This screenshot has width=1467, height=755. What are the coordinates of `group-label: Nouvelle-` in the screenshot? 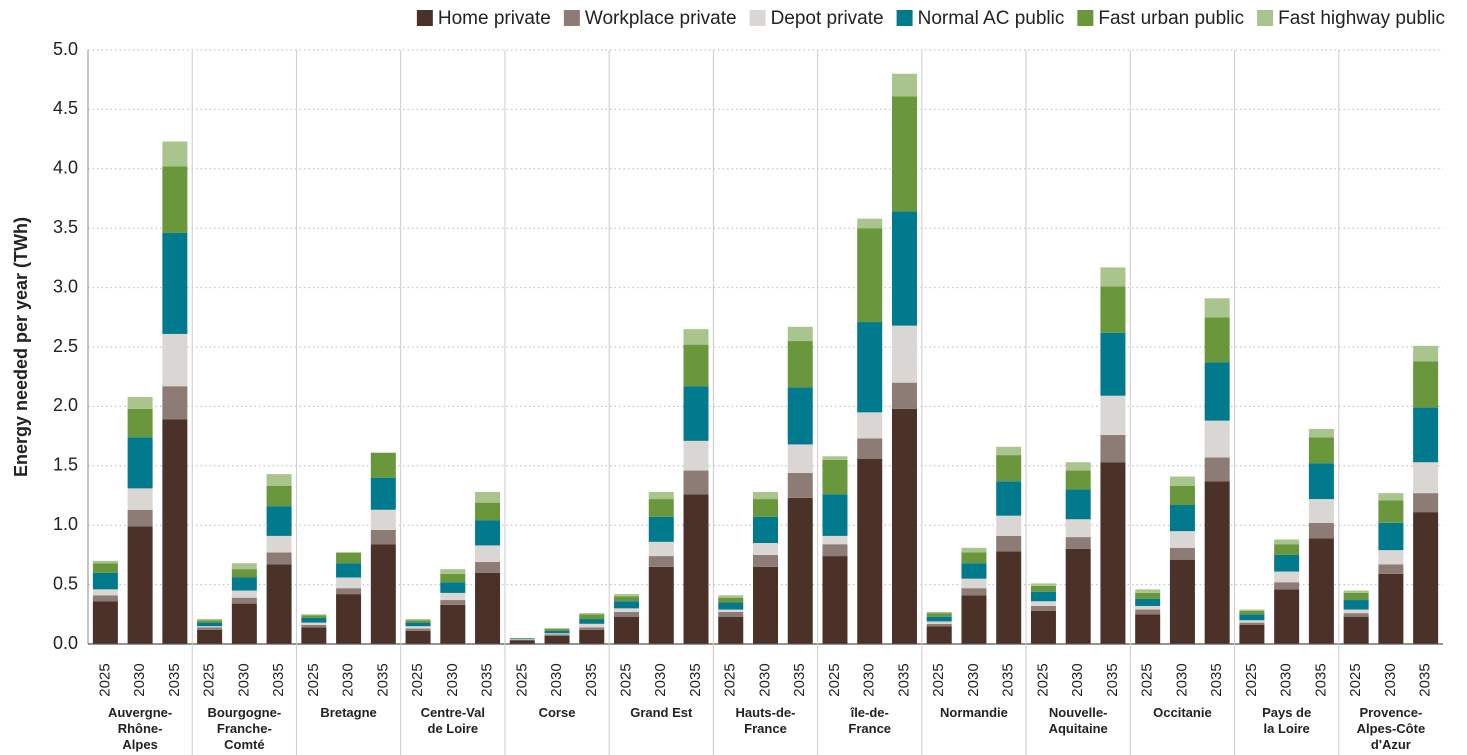 It's located at (1078, 712).